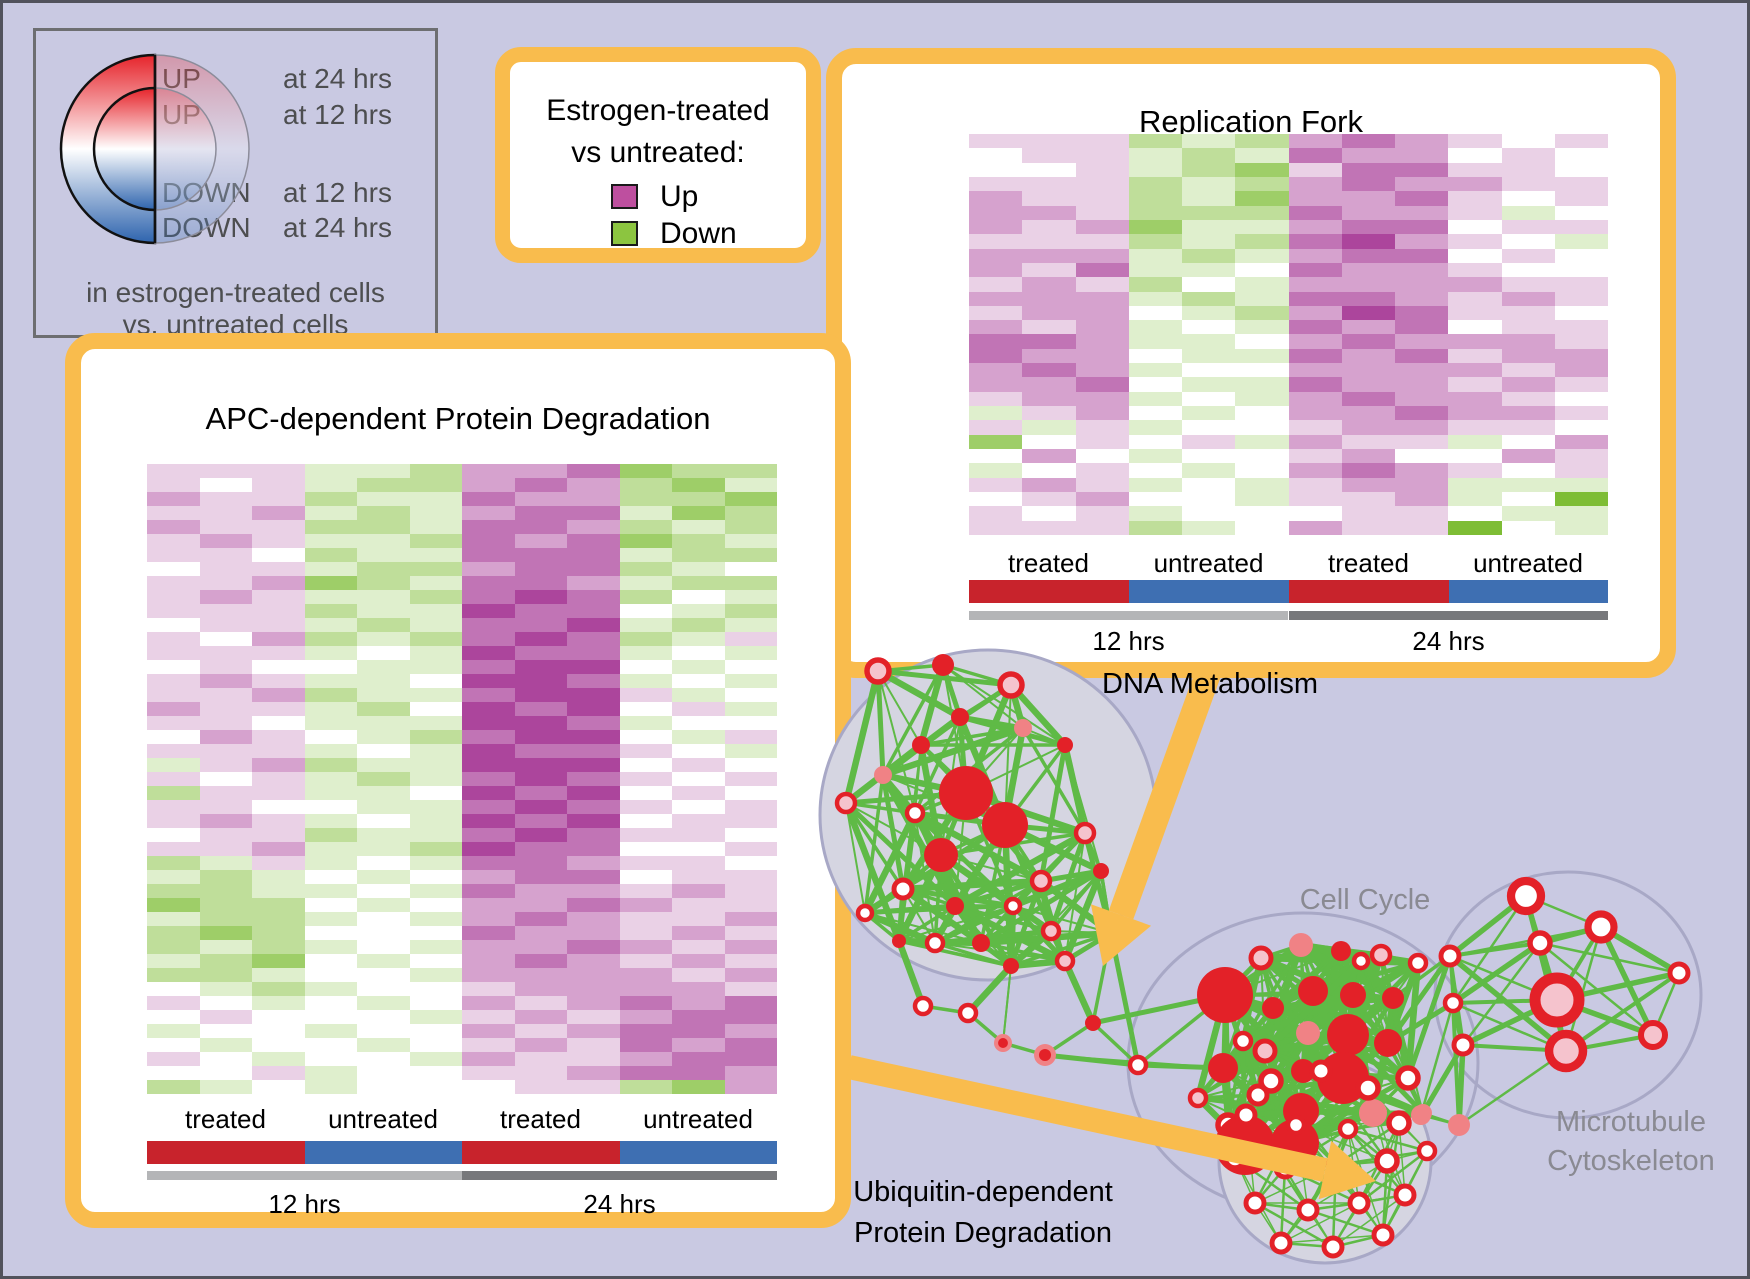 The height and width of the screenshot is (1279, 1750). Describe the element at coordinates (337, 114) in the screenshot. I see `ring-at12-top-label: at 12 hrs` at that location.